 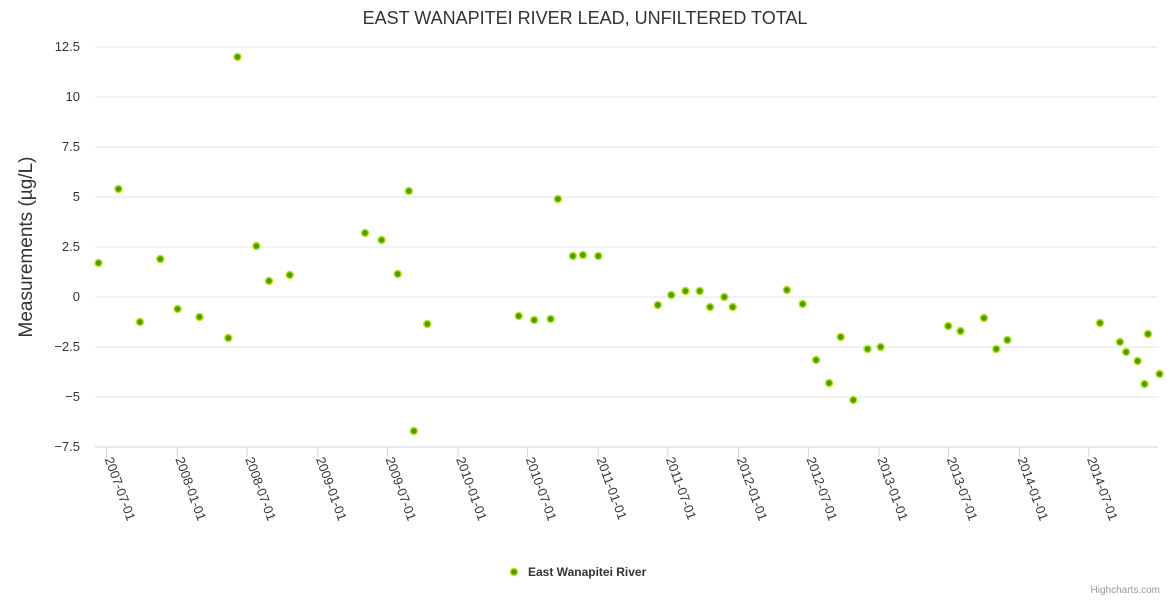 What do you see at coordinates (120, 489) in the screenshot?
I see `x-tick-label: 2007-07-01` at bounding box center [120, 489].